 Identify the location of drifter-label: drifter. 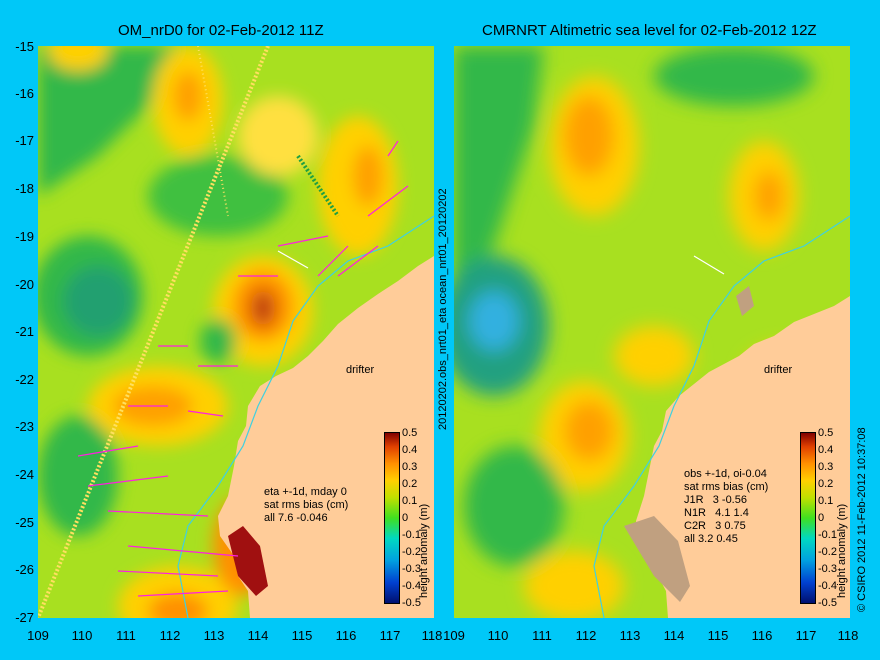
(360, 370).